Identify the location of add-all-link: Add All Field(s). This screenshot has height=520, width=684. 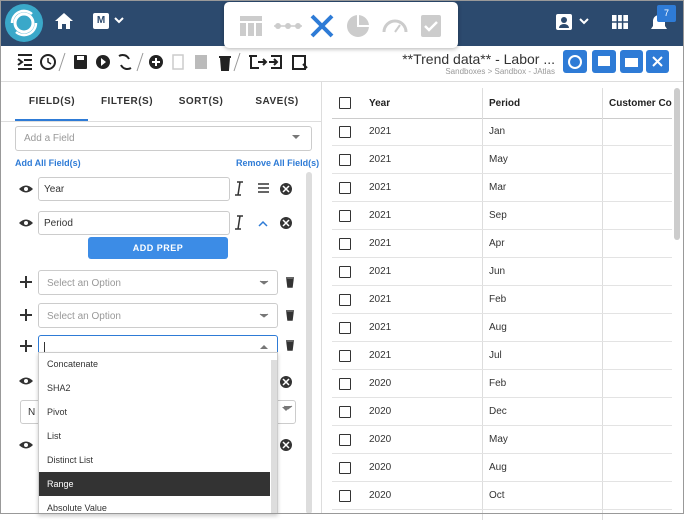
(48, 163).